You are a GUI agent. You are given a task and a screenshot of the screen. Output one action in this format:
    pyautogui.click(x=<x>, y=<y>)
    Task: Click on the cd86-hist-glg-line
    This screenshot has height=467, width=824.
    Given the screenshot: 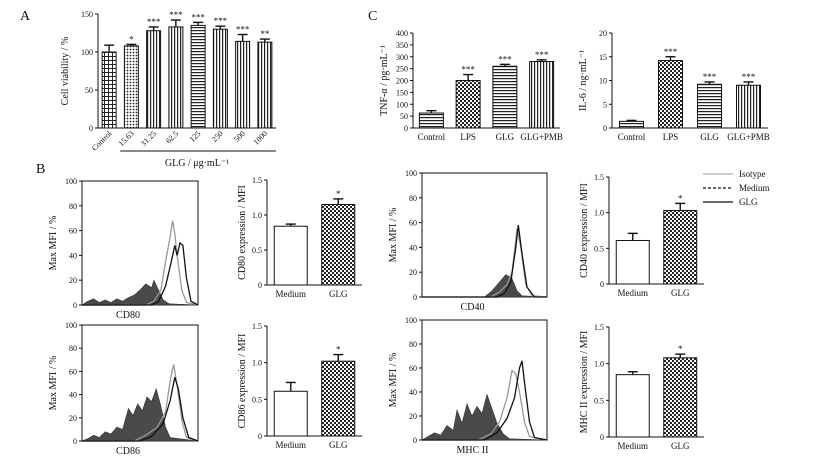 What is the action you would take?
    pyautogui.click(x=140, y=409)
    